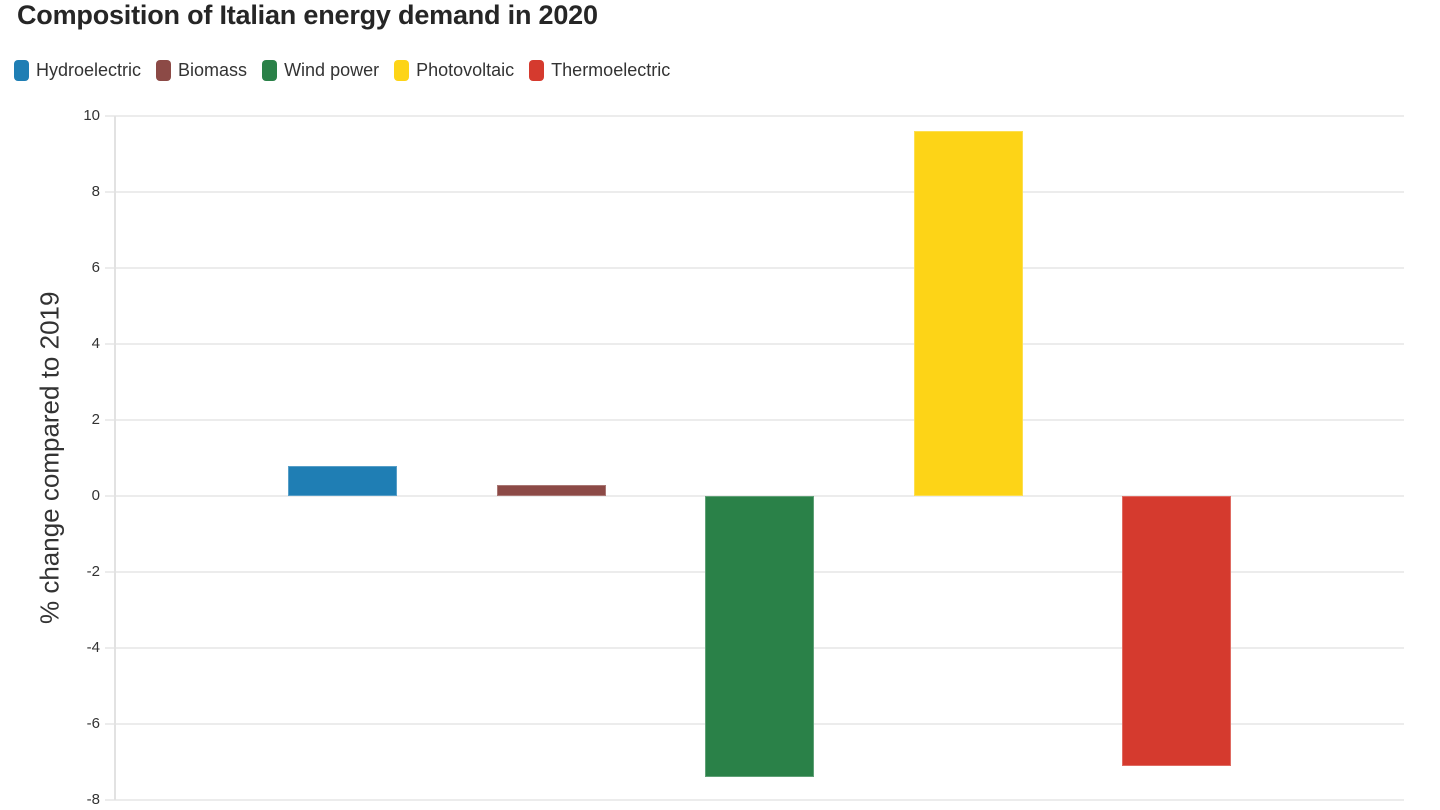  What do you see at coordinates (611, 70) in the screenshot?
I see `legend-label: Thermoelectric` at bounding box center [611, 70].